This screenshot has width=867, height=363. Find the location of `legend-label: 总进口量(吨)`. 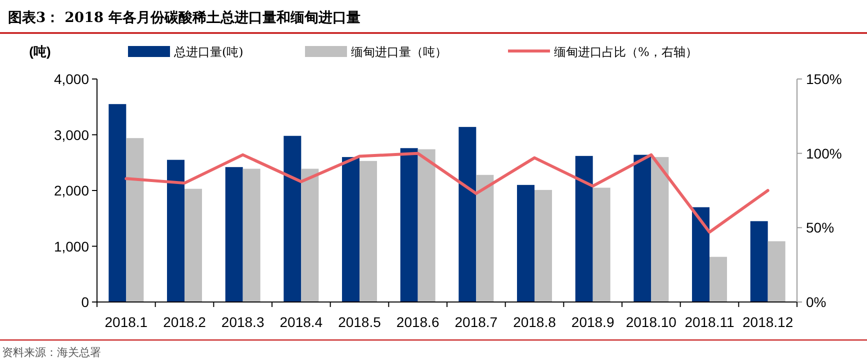

legend-label: 总进口量(吨) is located at coordinates (208, 52).